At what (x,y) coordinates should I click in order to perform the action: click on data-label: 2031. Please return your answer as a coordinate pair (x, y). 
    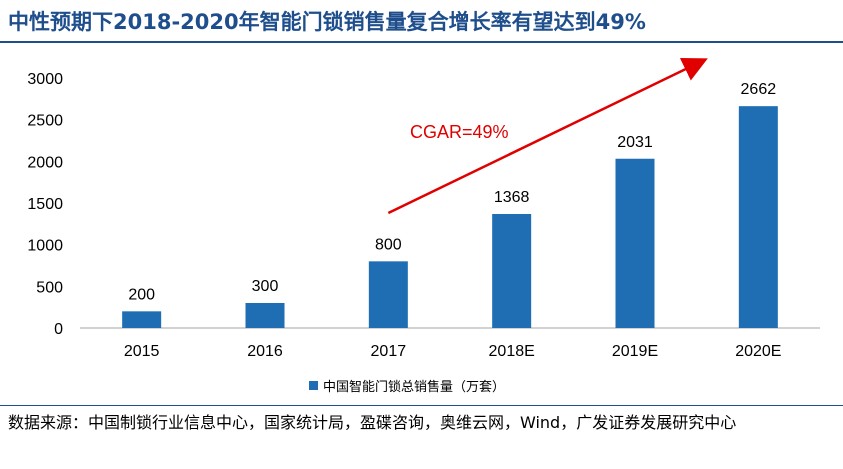
    Looking at the image, I should click on (635, 142).